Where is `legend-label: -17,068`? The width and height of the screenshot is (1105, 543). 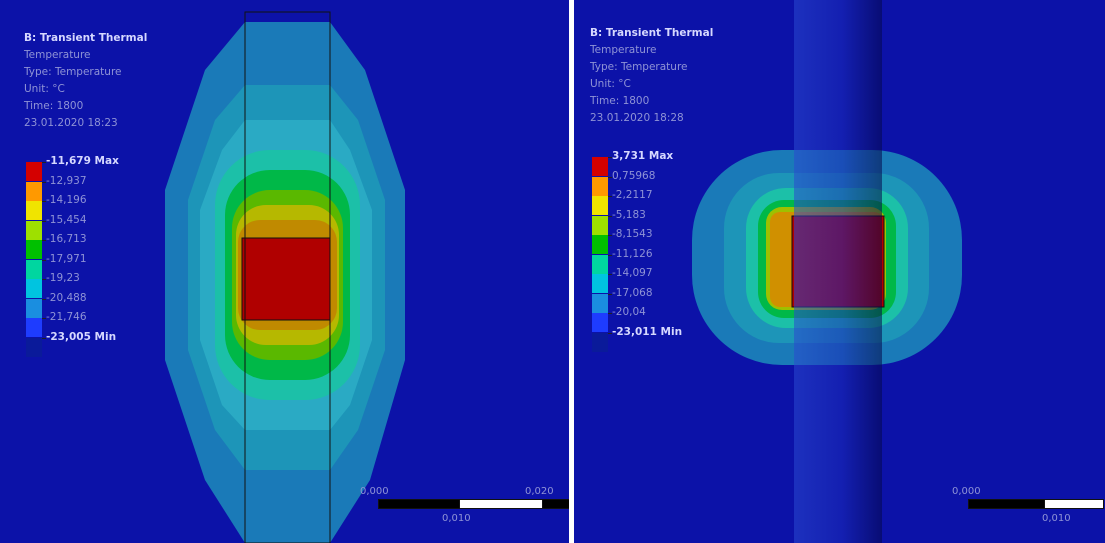
legend-label: -17,068 is located at coordinates (632, 292).